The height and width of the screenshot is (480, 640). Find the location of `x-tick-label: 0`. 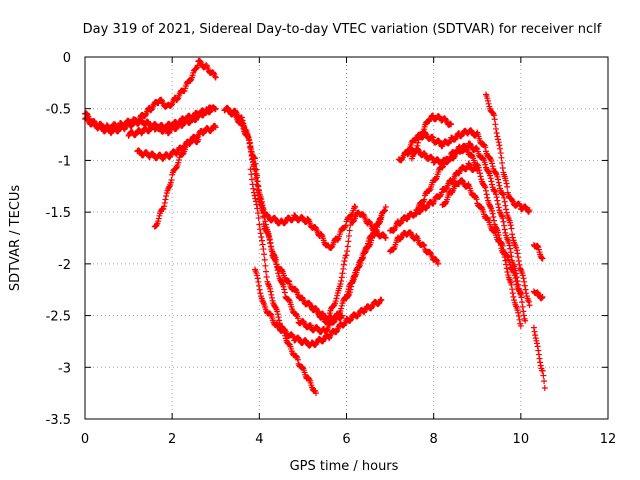

x-tick-label: 0 is located at coordinates (85, 439).